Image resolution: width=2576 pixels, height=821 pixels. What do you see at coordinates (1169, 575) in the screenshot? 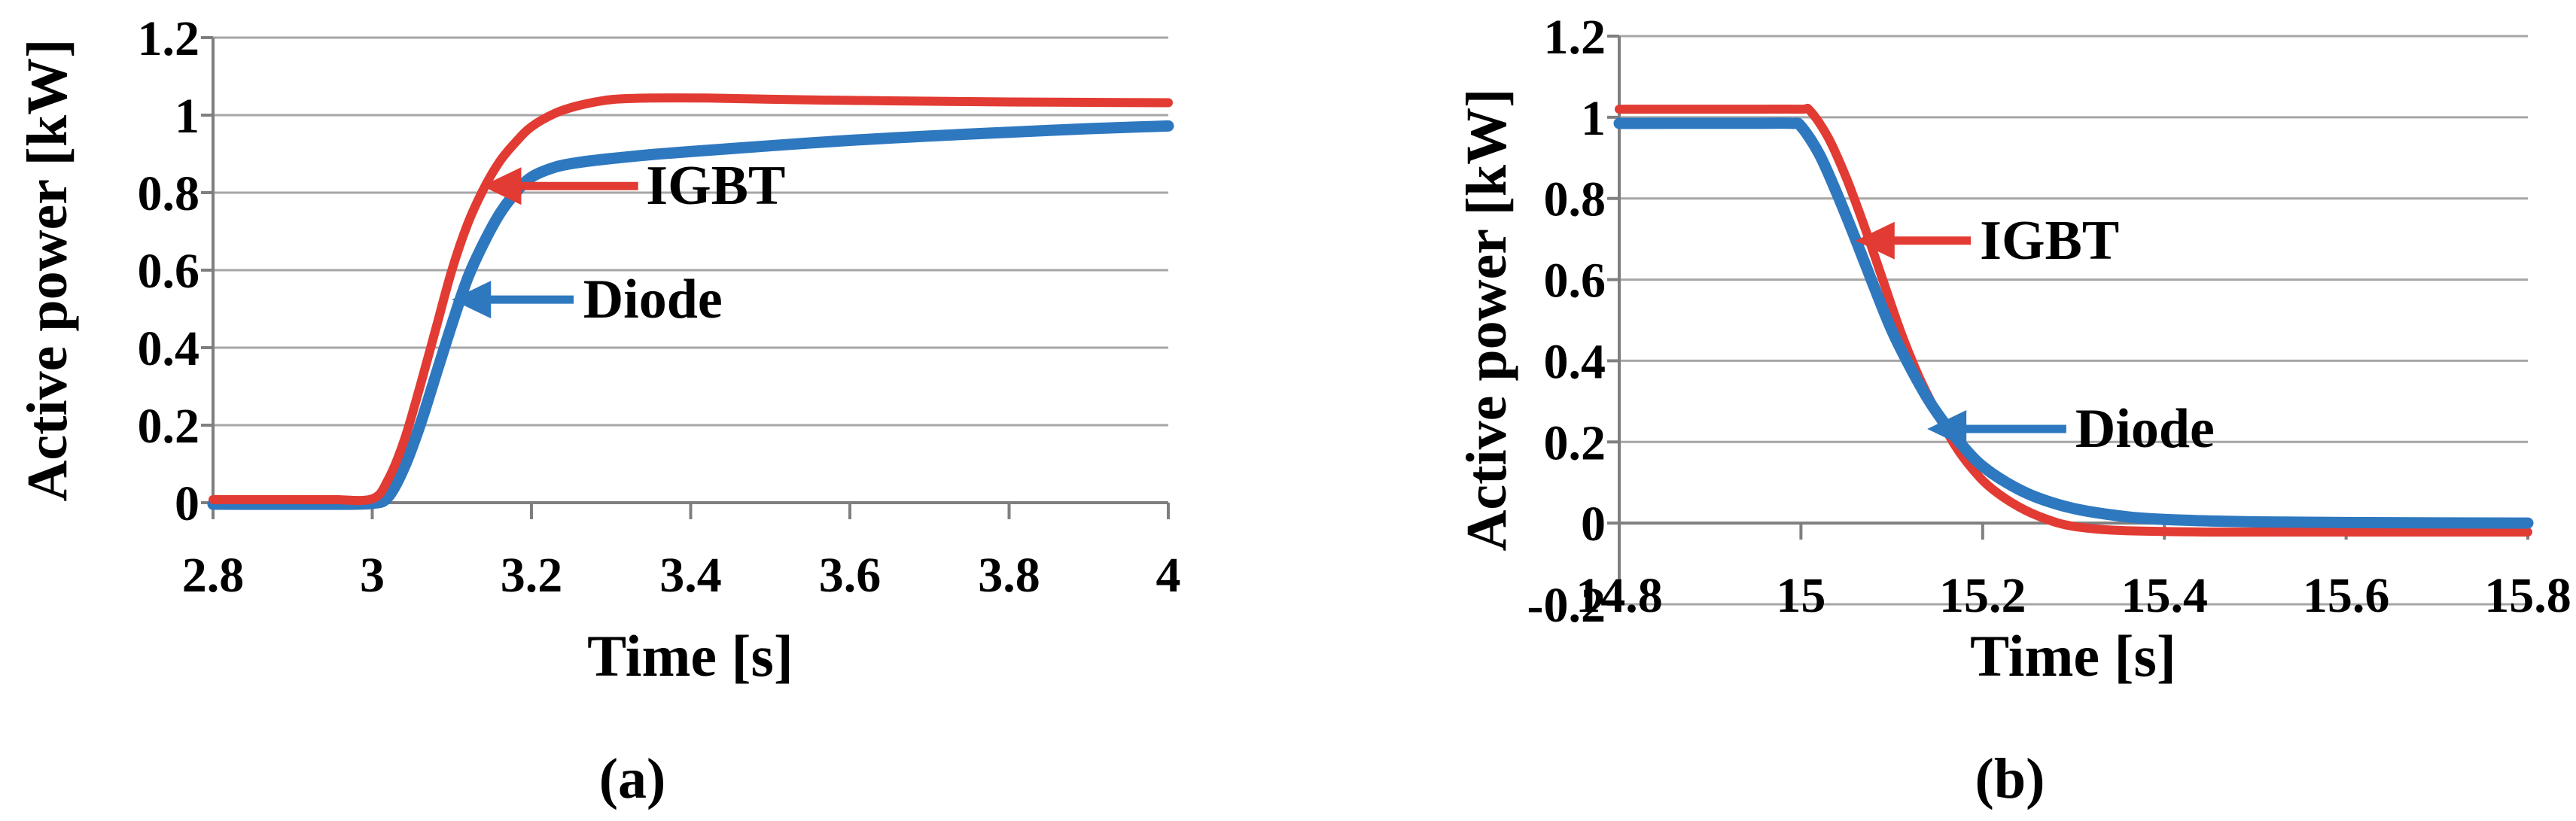
I see `chart-a-x-tick-label: 4` at bounding box center [1169, 575].